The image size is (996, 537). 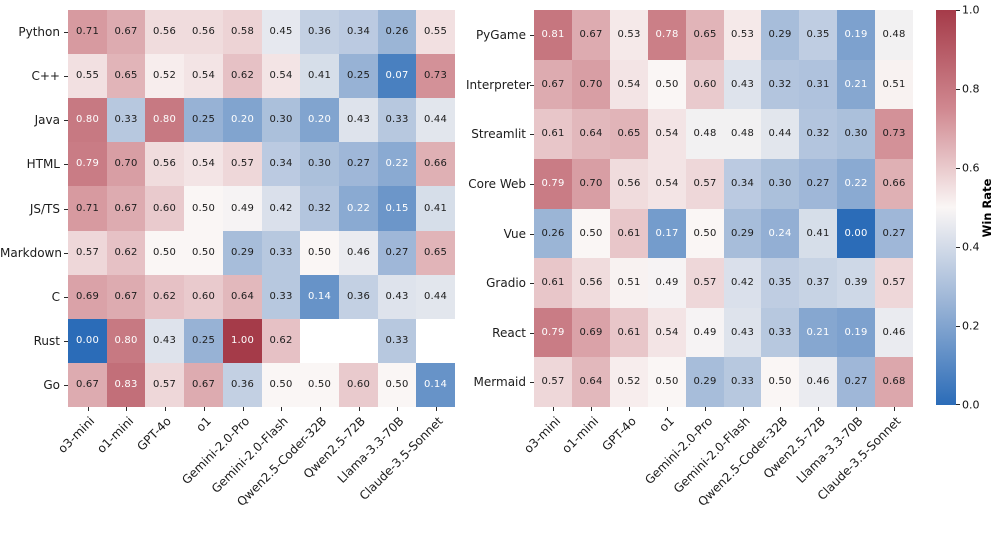 What do you see at coordinates (971, 89) in the screenshot?
I see `colorbar-tick-label: 0.8` at bounding box center [971, 89].